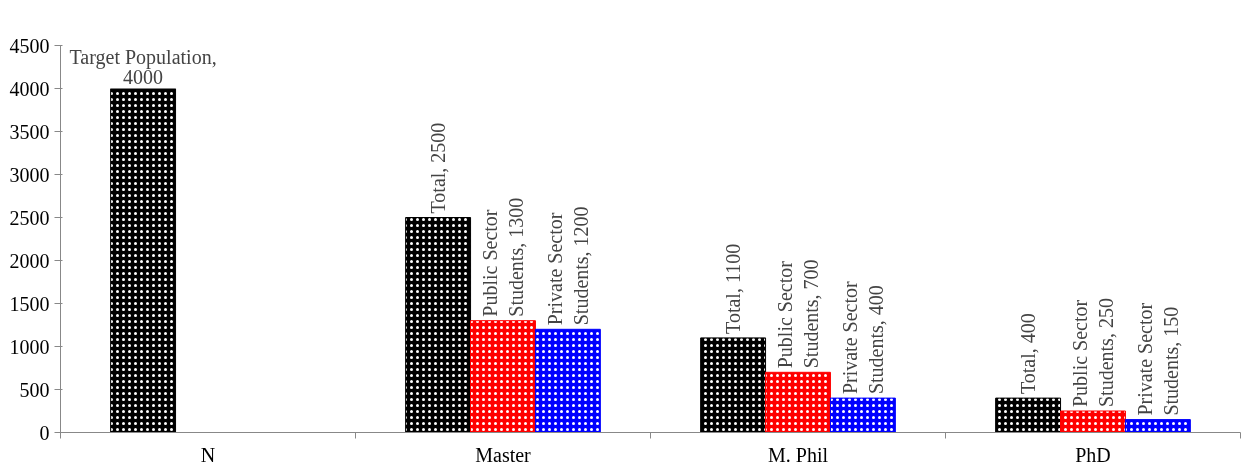 The image size is (1253, 472). Describe the element at coordinates (1028, 354) in the screenshot. I see `data-label: Total, 400` at that location.